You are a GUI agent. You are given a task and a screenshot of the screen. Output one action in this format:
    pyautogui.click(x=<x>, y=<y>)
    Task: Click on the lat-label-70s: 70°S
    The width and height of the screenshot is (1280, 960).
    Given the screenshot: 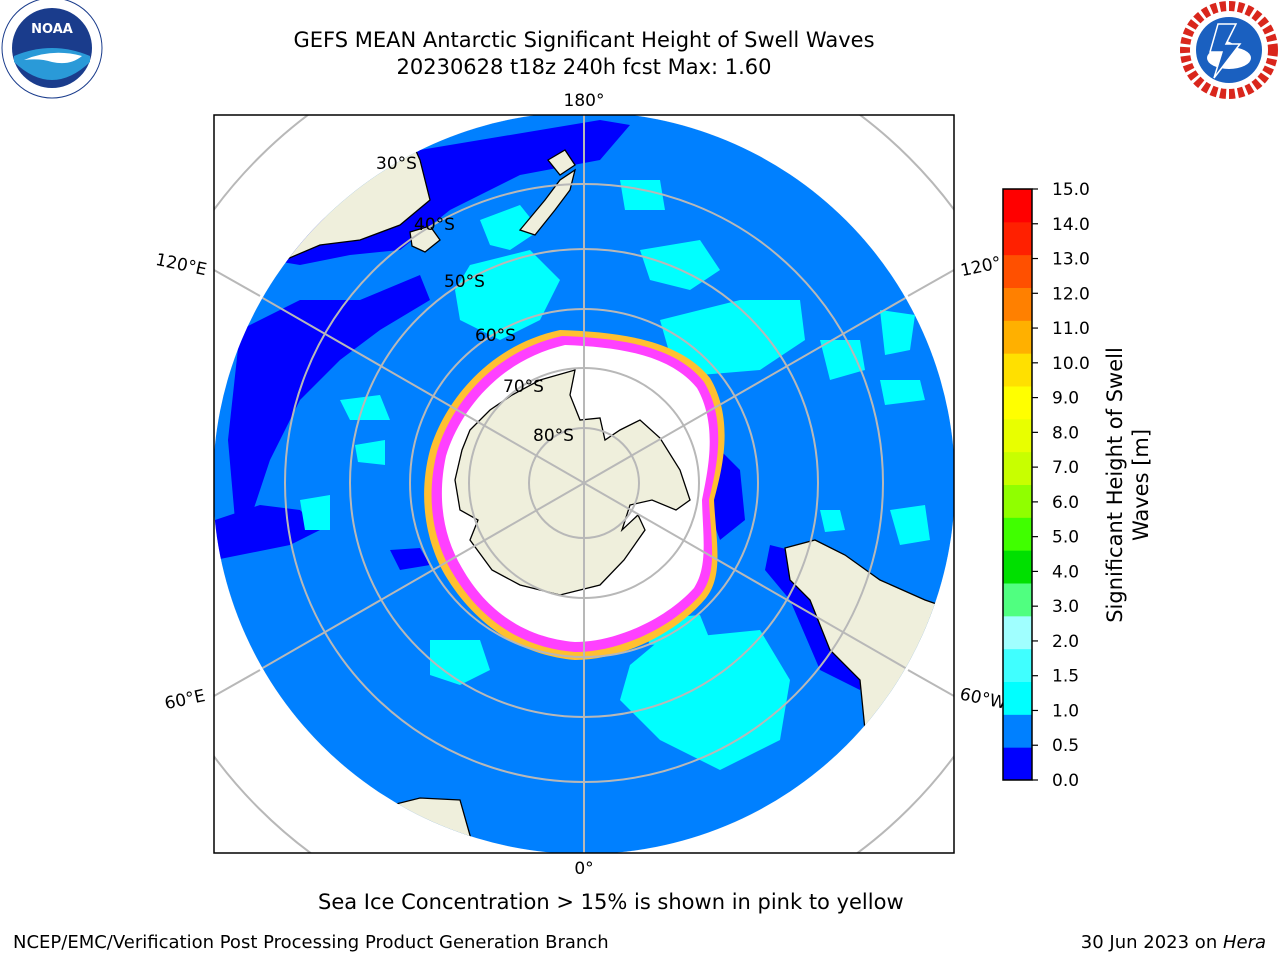 What is the action you would take?
    pyautogui.click(x=523, y=387)
    